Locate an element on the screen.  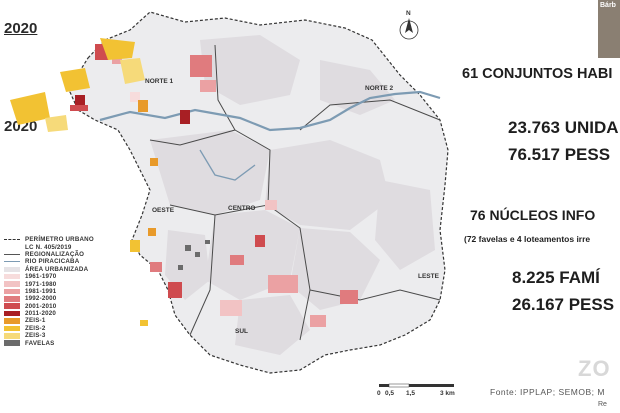
stat-unidades: 23.763 UNIDA is located at coordinates (563, 127).